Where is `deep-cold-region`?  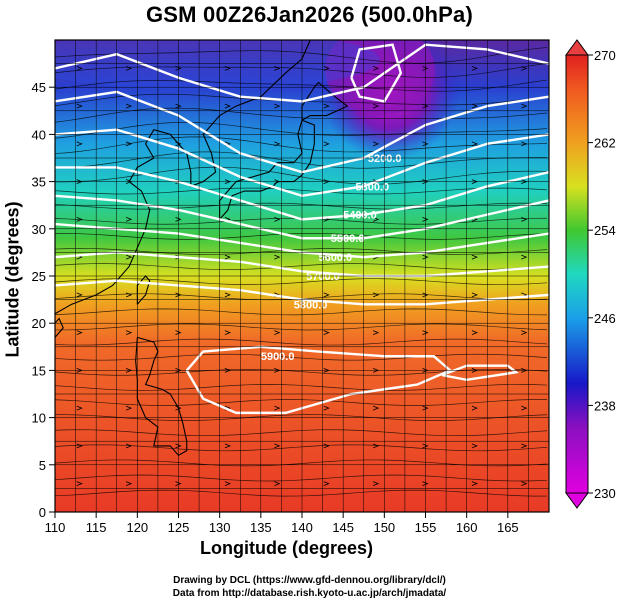 deep-cold-region is located at coordinates (380, 77).